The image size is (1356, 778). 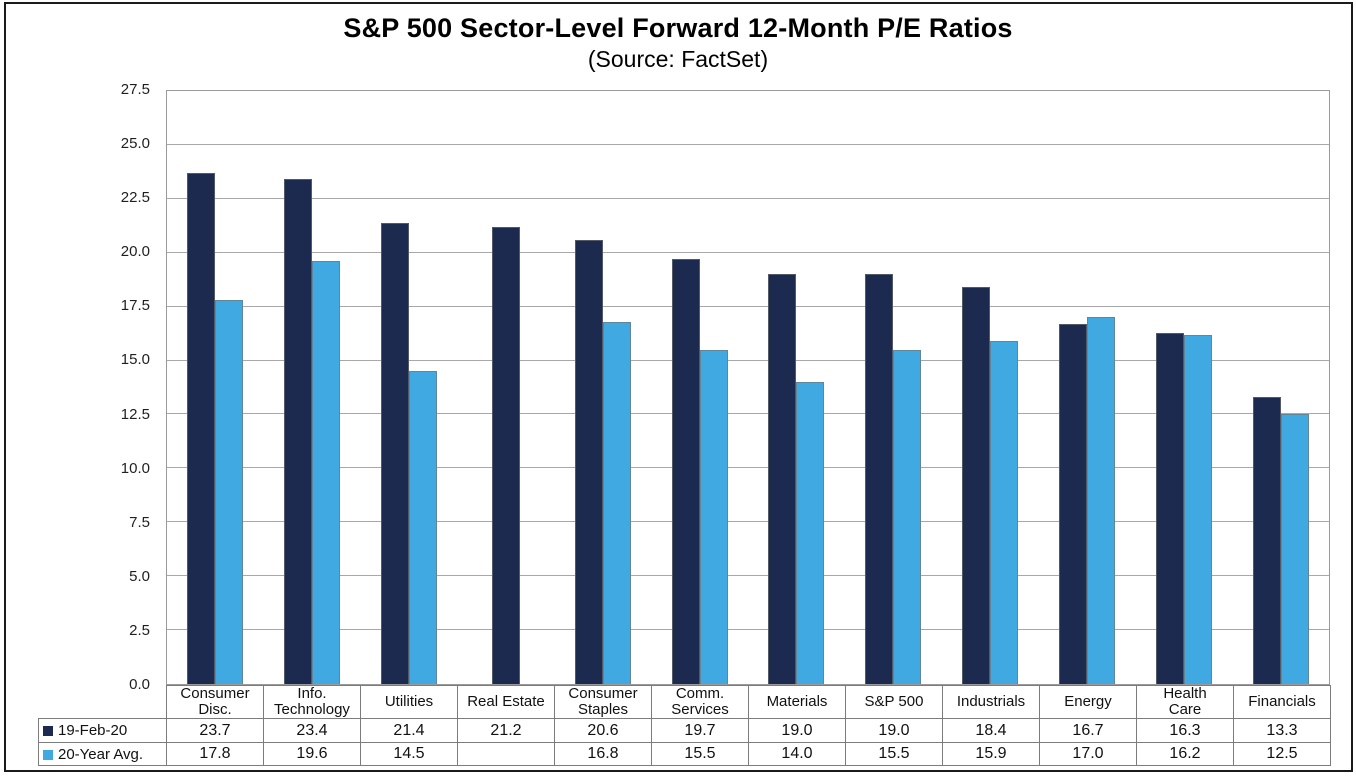 I want to click on value-cell: 19.7, so click(x=700, y=730).